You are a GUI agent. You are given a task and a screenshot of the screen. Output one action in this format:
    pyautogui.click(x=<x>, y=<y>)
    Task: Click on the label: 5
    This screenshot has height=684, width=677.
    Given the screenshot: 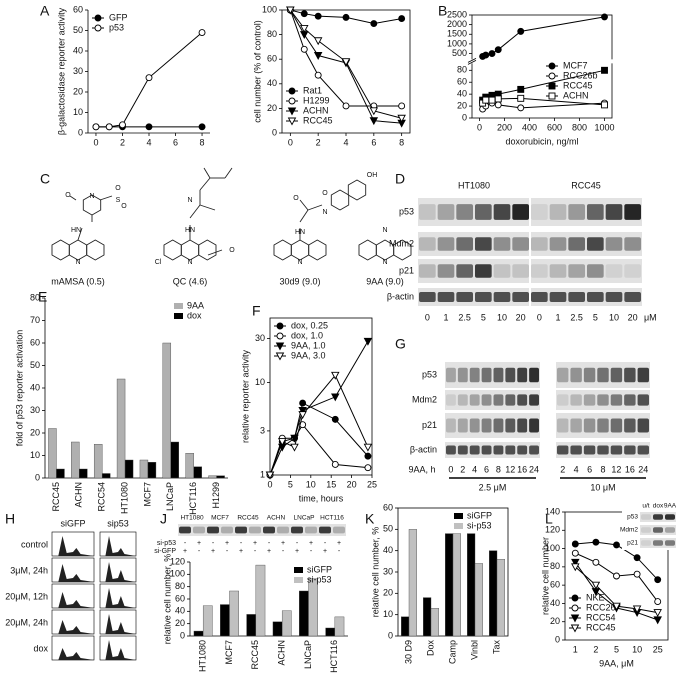 What is the action you would take?
    pyautogui.click(x=483, y=317)
    